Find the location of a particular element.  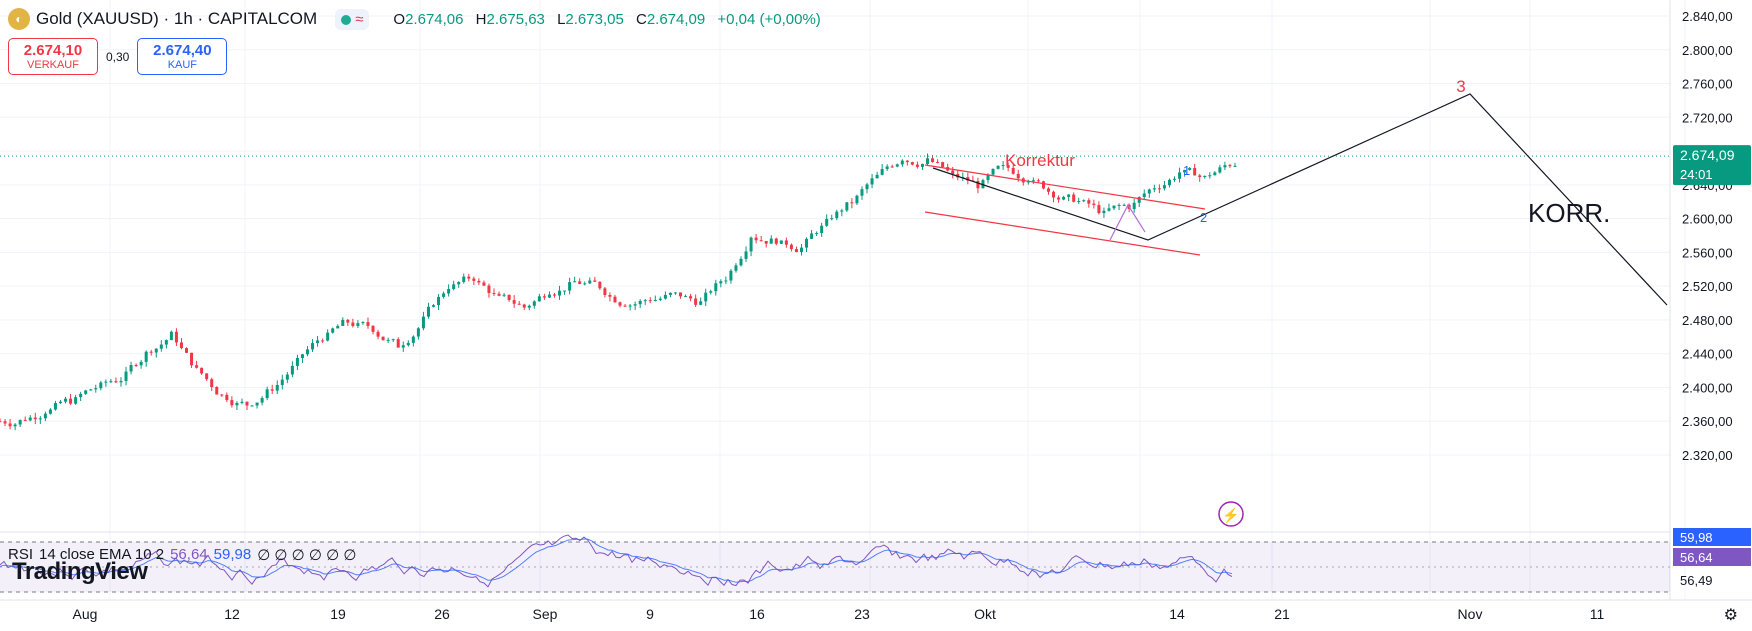

time-tick-label: 11 is located at coordinates (1597, 614).